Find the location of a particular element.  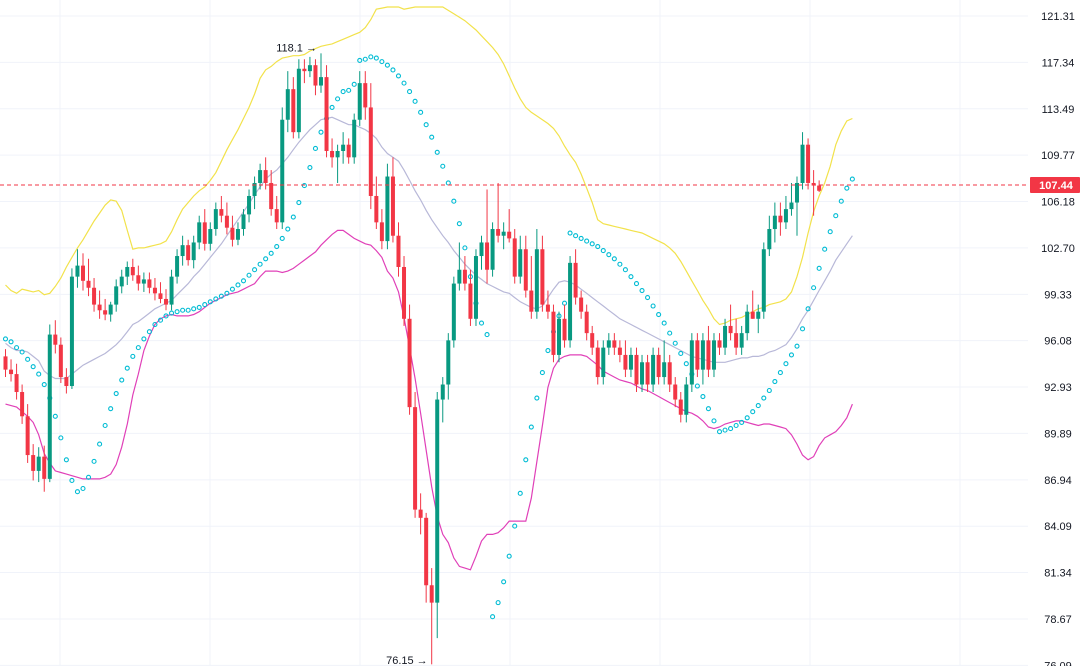

y-tick-label: 92.93 is located at coordinates (1058, 388).